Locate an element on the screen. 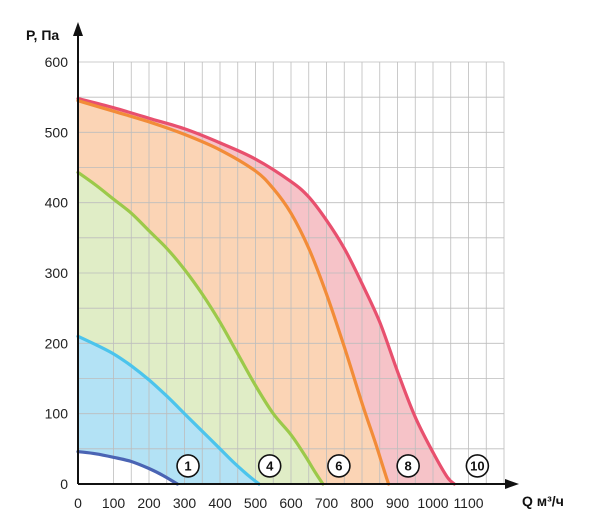 The width and height of the screenshot is (600, 532). y-tick-labels: 0 100 200 300 400 500 600 is located at coordinates (57, 273).